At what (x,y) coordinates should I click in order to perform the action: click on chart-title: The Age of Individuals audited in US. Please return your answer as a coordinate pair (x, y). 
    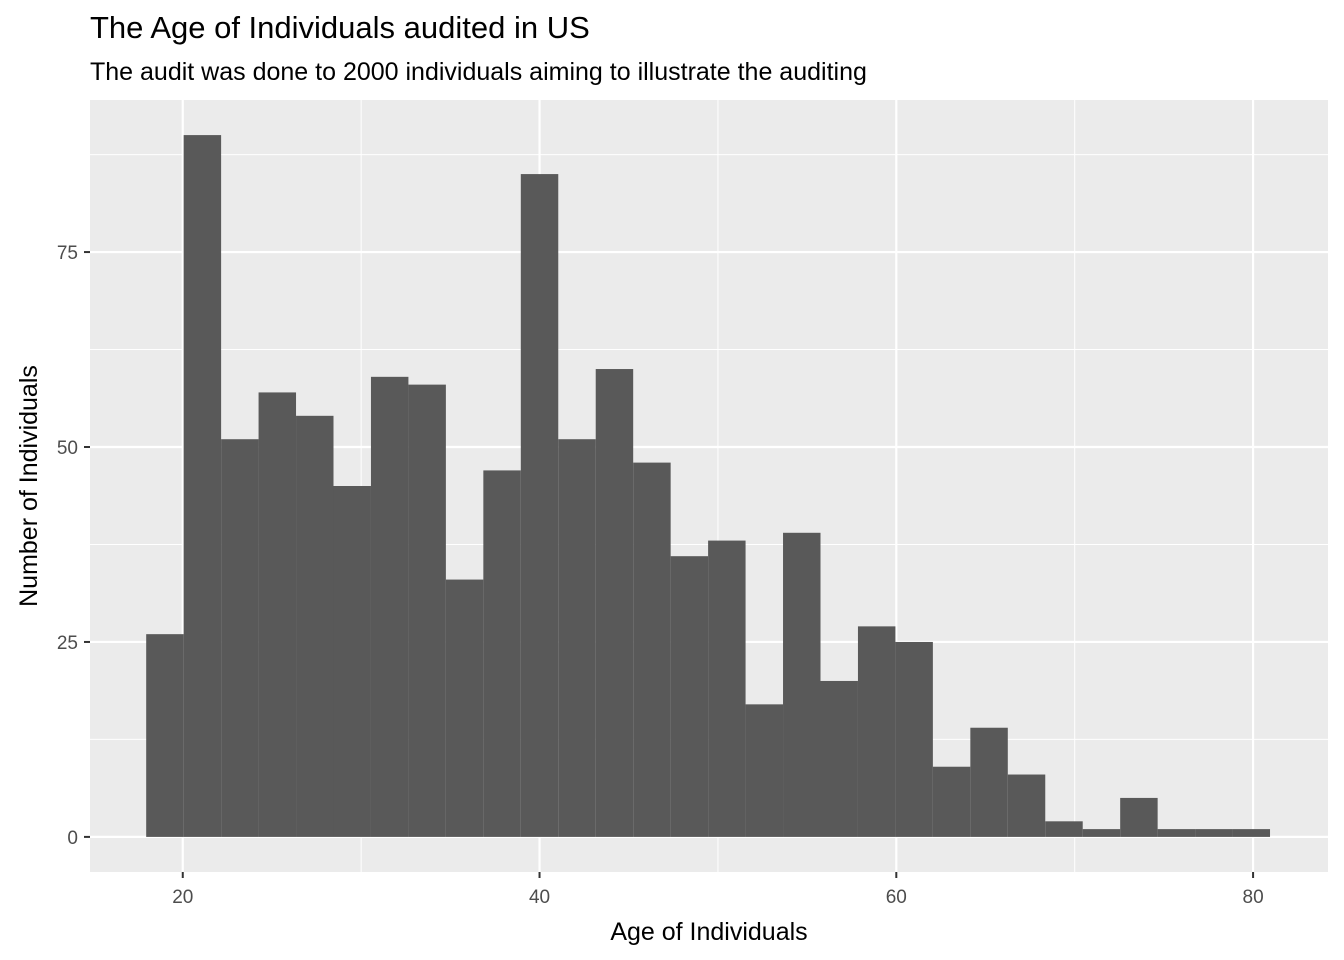
    Looking at the image, I should click on (340, 27).